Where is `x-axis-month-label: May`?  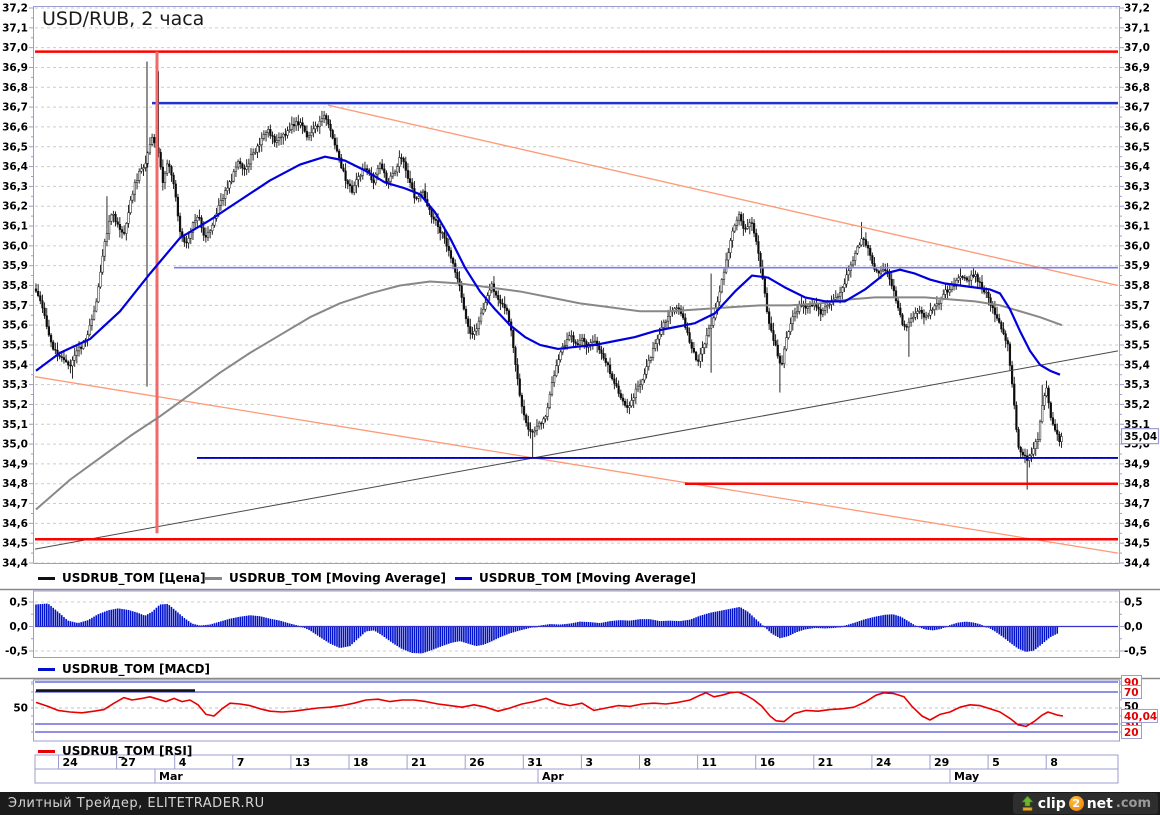 x-axis-month-label: May is located at coordinates (966, 776).